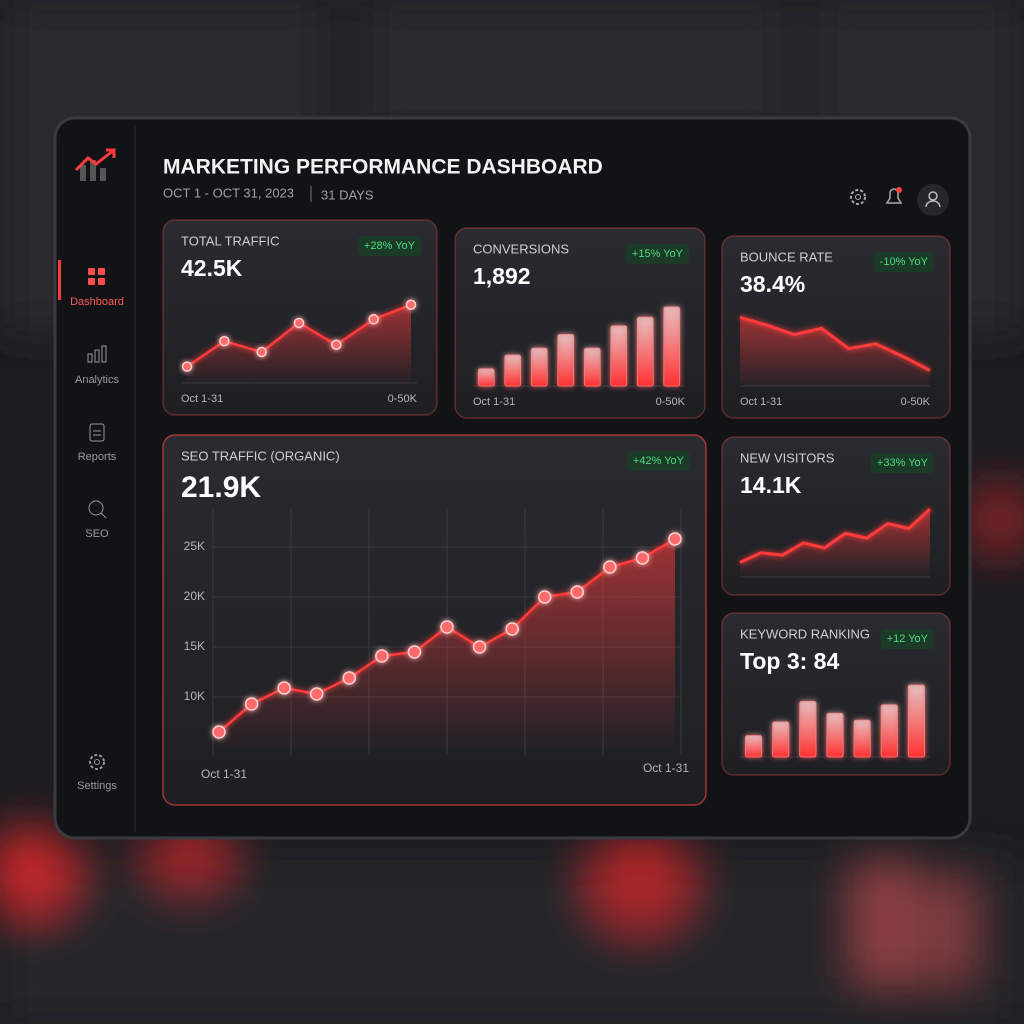 This screenshot has width=1024, height=1024. I want to click on card-title: SEO TRAFFIC (ORGANIC), so click(260, 455).